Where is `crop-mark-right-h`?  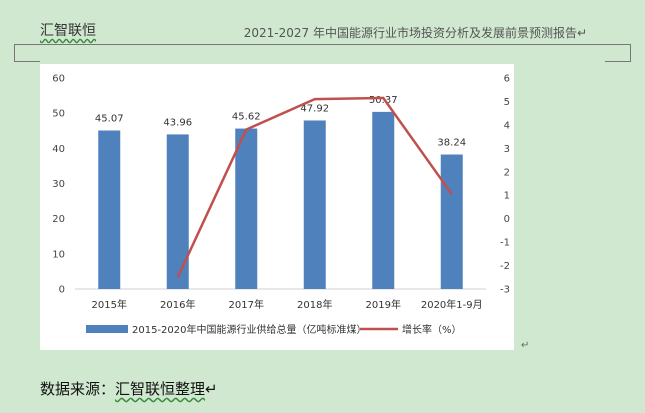
crop-mark-right-h is located at coordinates (618, 61).